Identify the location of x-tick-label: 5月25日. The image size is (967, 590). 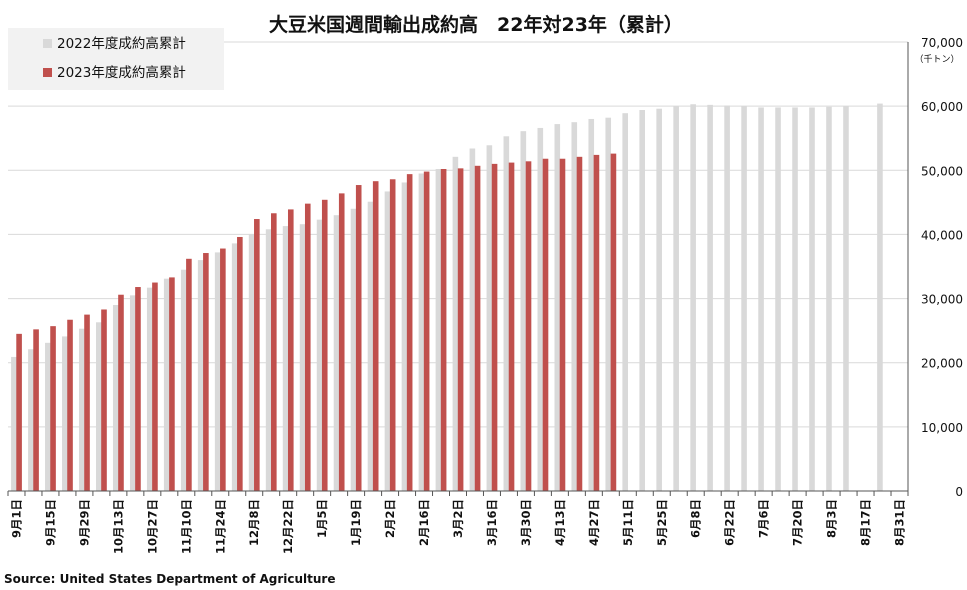
(662, 522).